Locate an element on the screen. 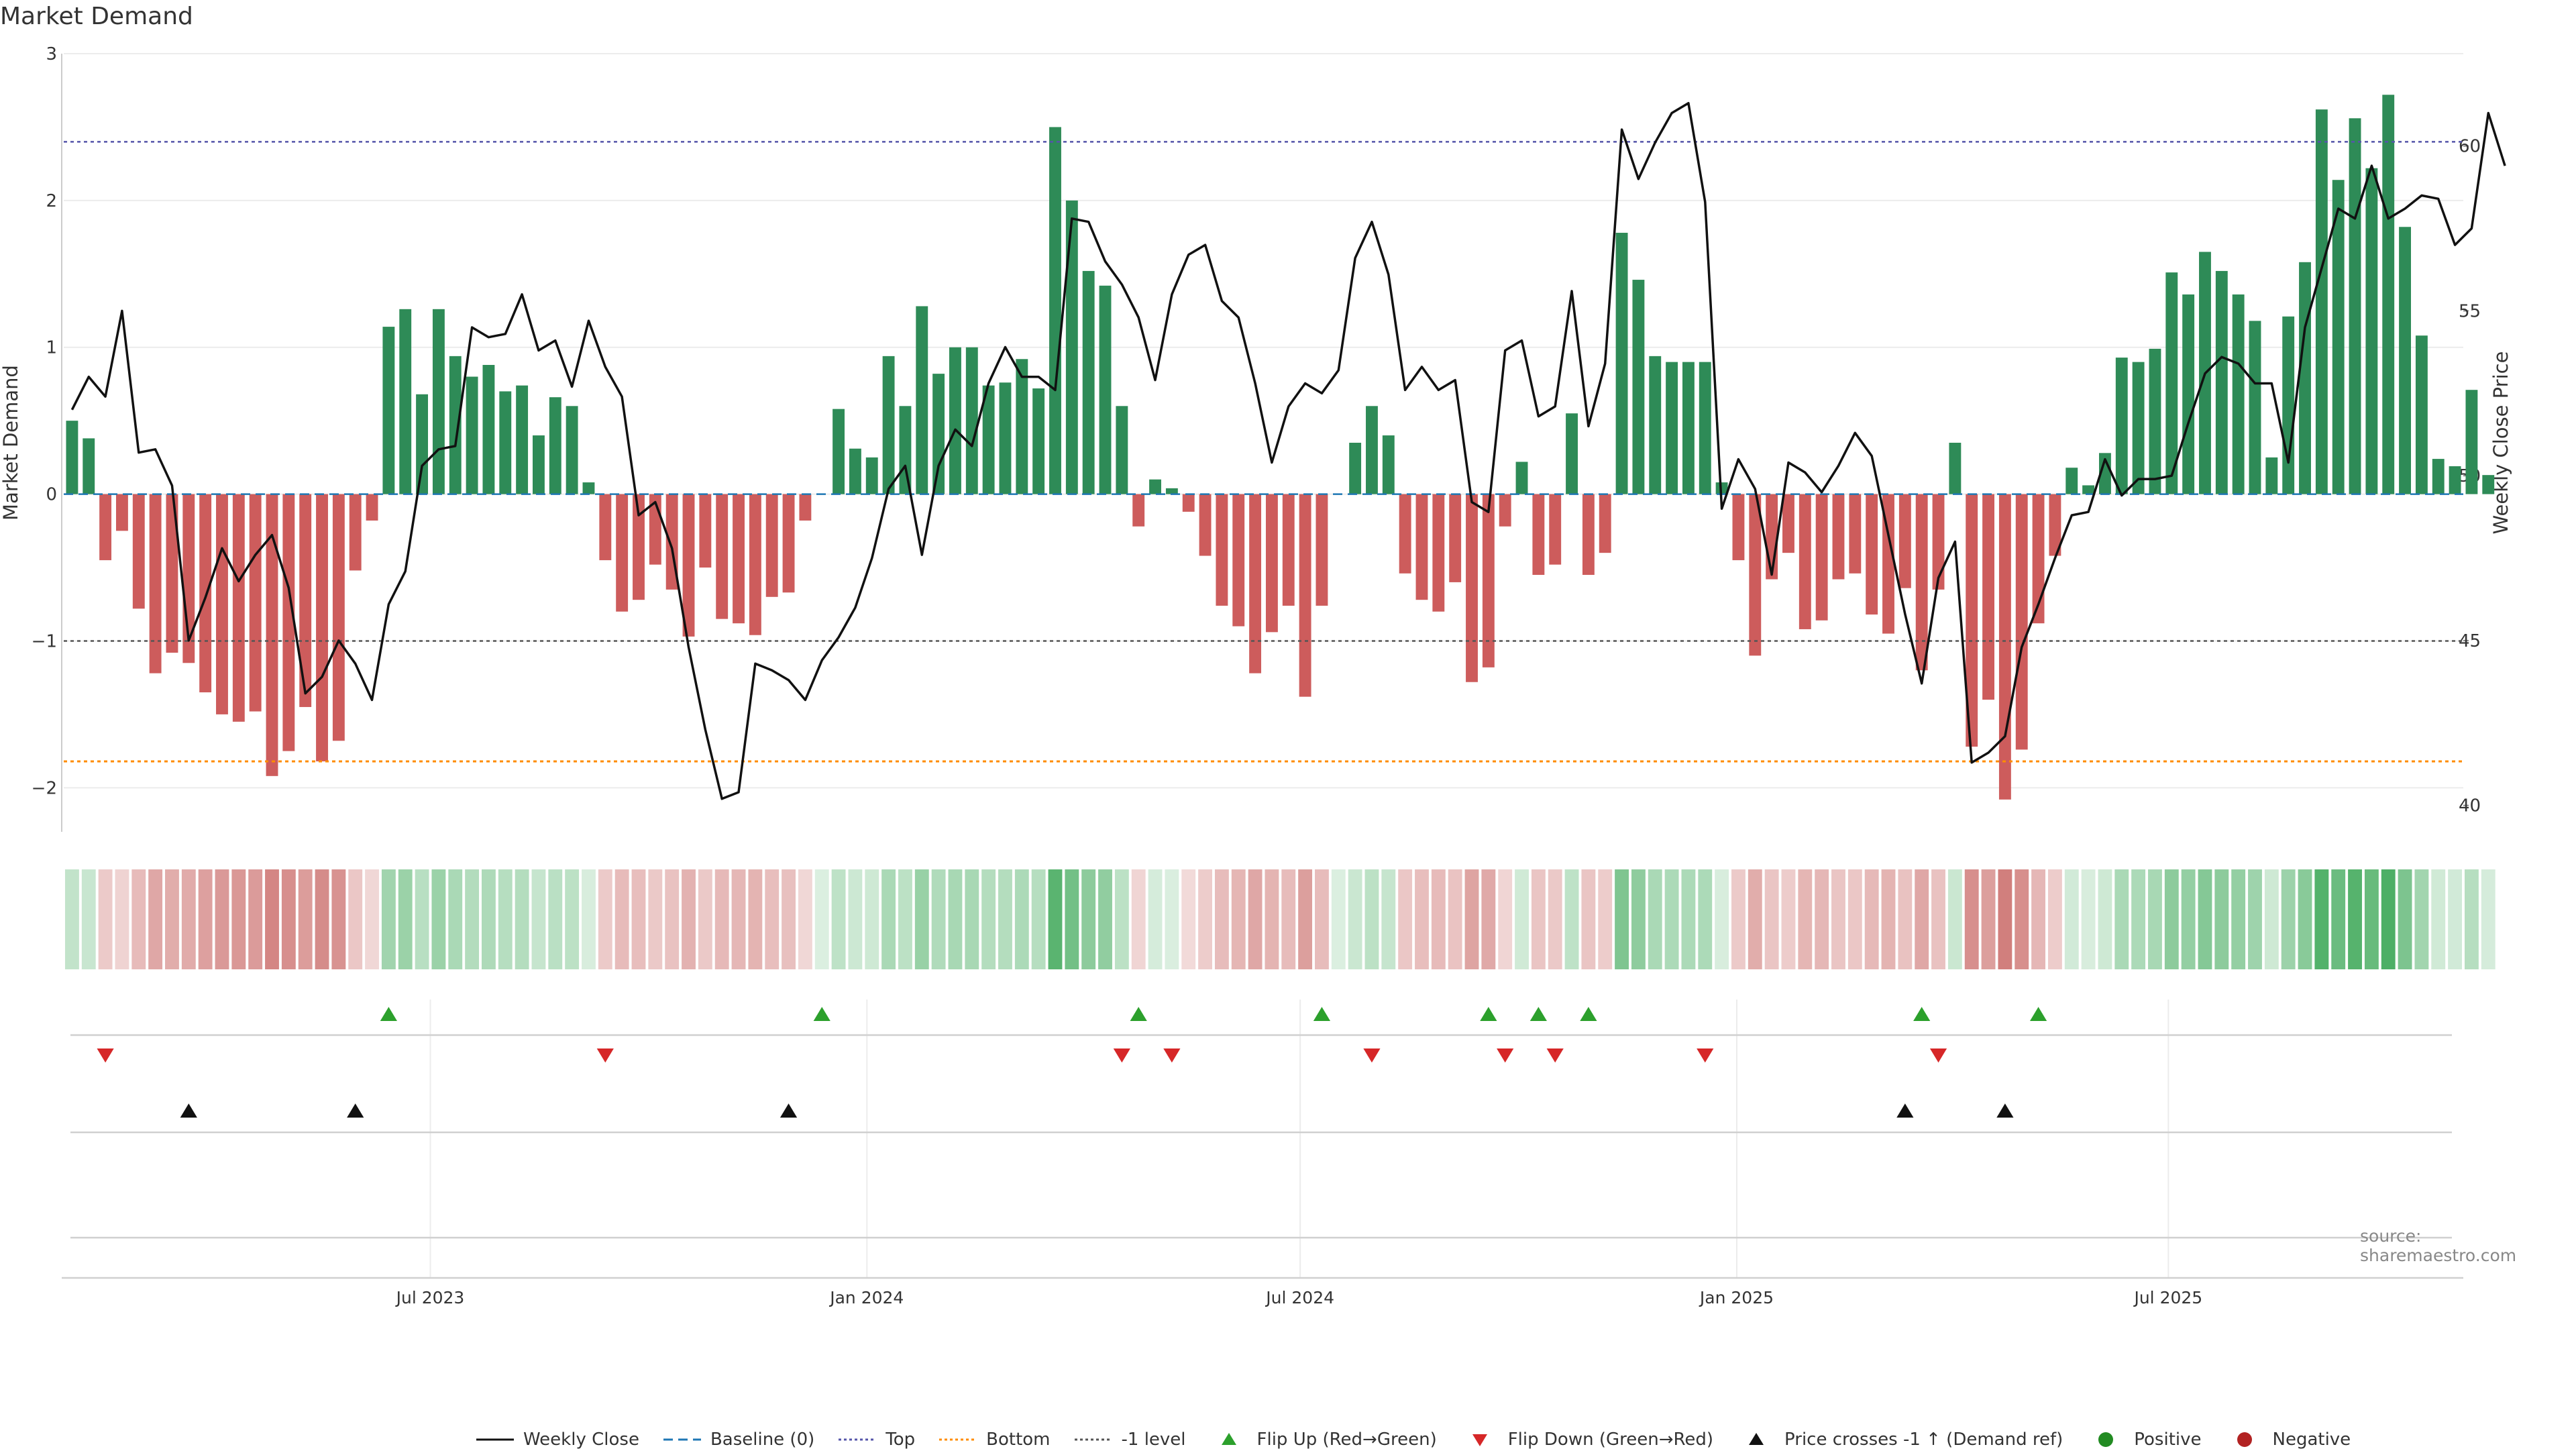  legend-item: Positive is located at coordinates (2144, 1440).